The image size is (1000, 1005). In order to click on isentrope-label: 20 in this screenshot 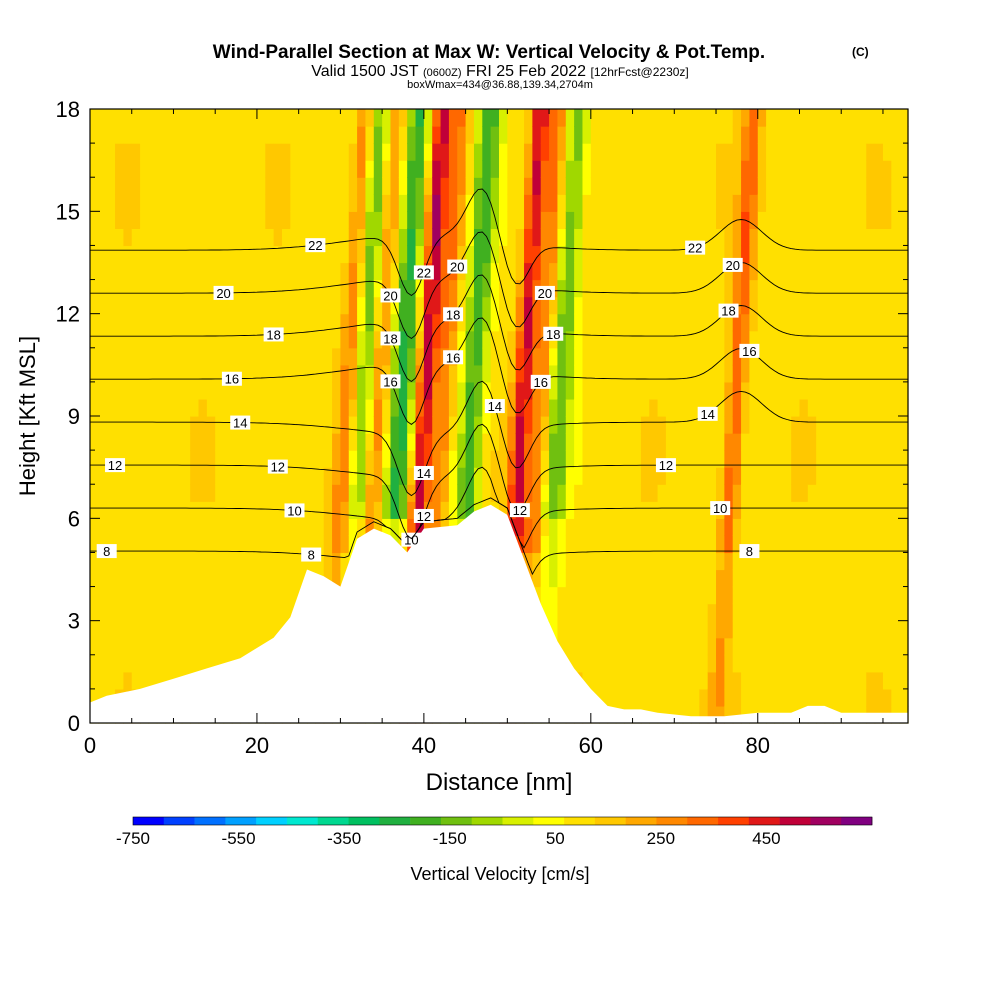, I will do `click(545, 293)`.